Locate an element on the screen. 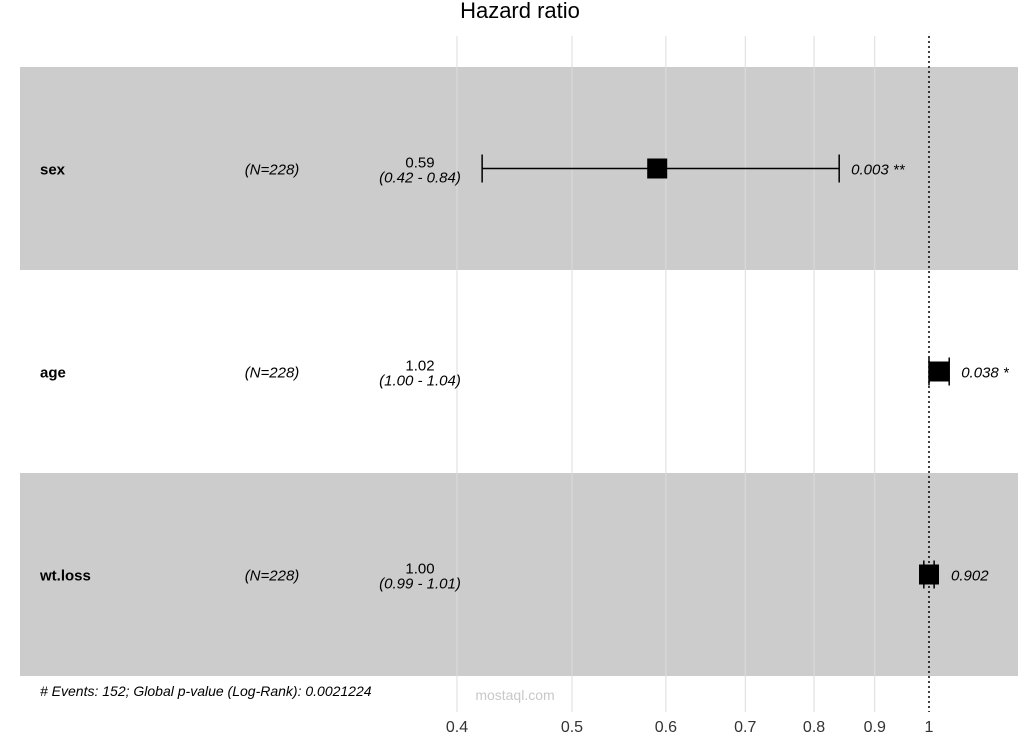  x-tick-label-1: 1 is located at coordinates (929, 727).